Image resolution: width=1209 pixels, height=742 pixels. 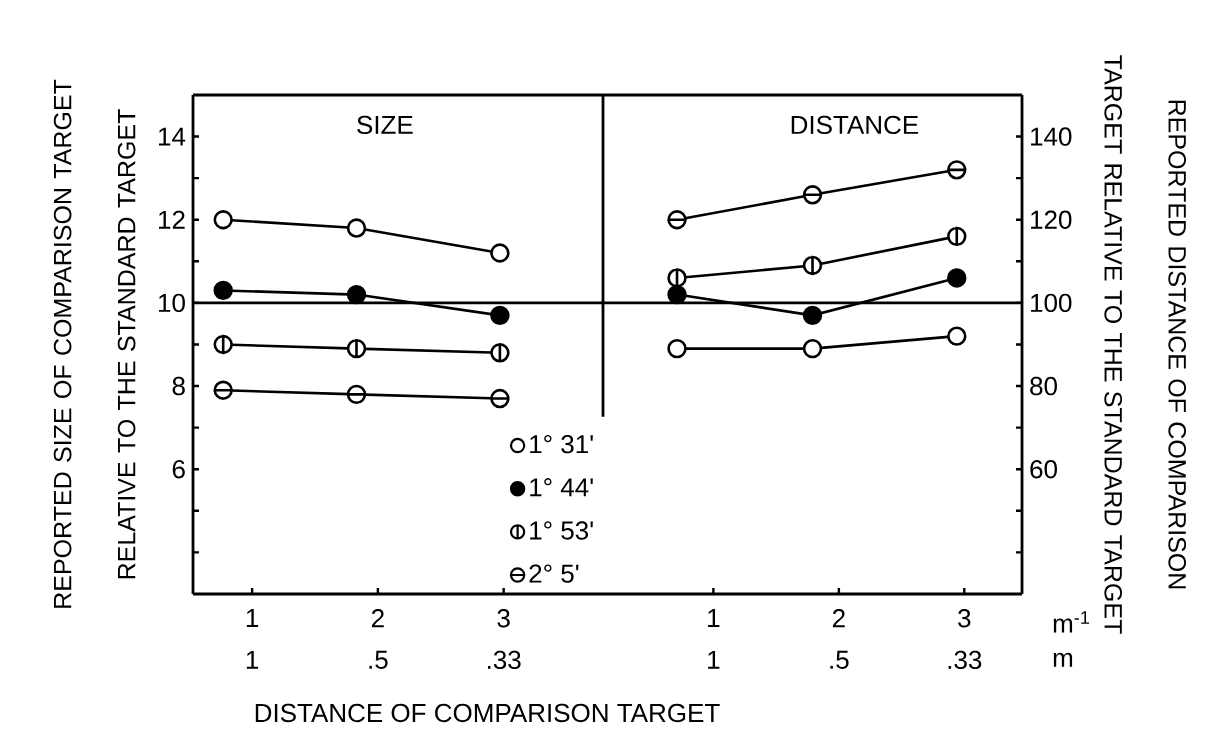 What do you see at coordinates (561, 444) in the screenshot?
I see `legend-label: 1° 31'` at bounding box center [561, 444].